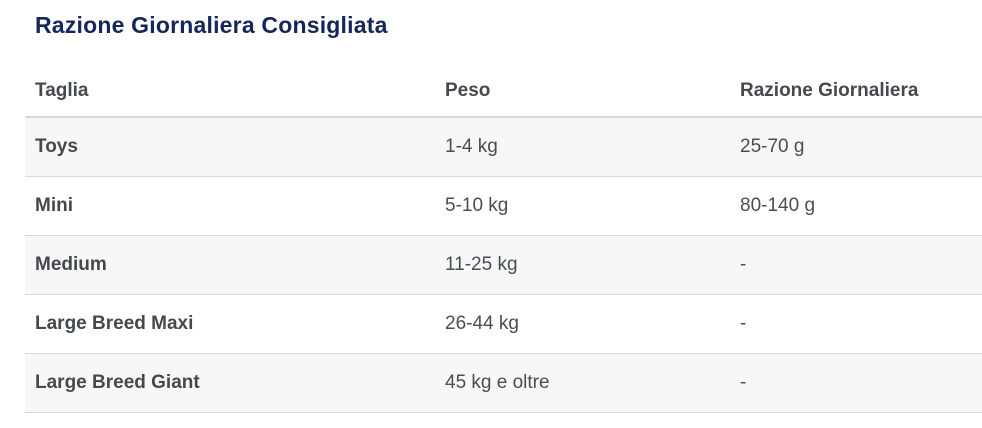  What do you see at coordinates (71, 264) in the screenshot?
I see `size-cell: Medium` at bounding box center [71, 264].